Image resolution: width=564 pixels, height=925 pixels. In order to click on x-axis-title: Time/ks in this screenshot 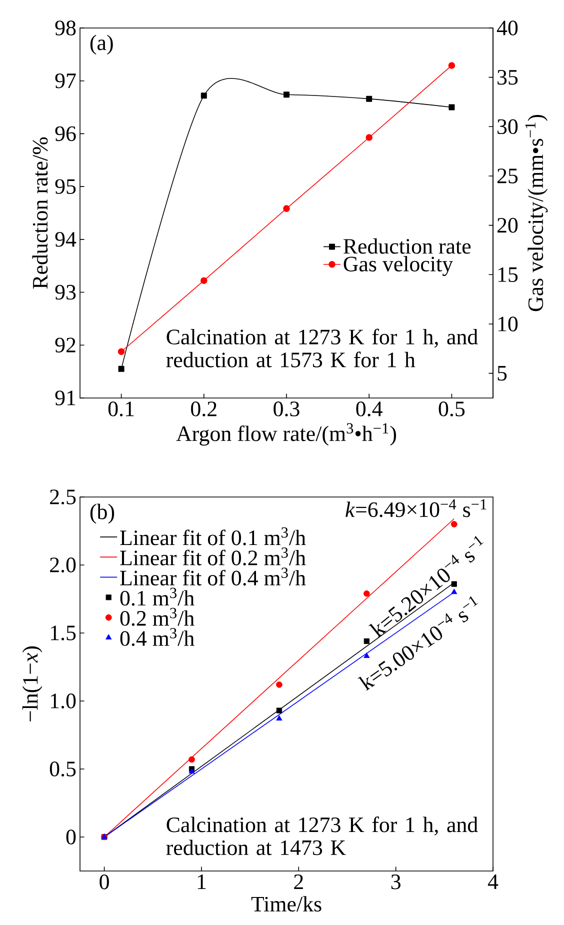, I will do `click(286, 904)`.